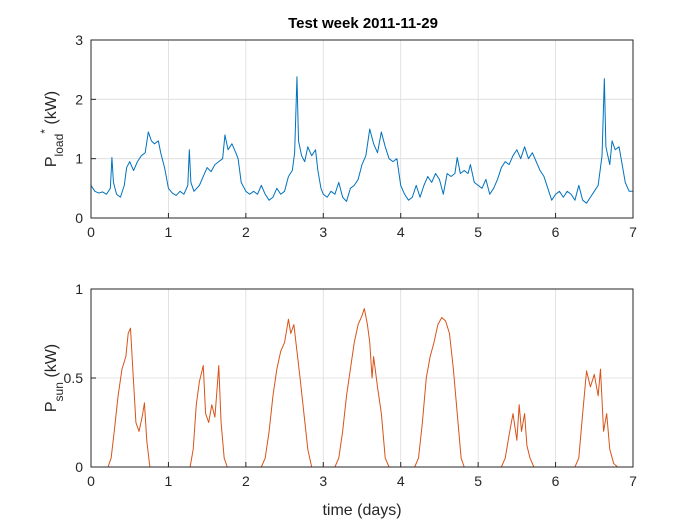 This screenshot has width=700, height=525. I want to click on sun-y-tick-label: 0.5, so click(74, 378).